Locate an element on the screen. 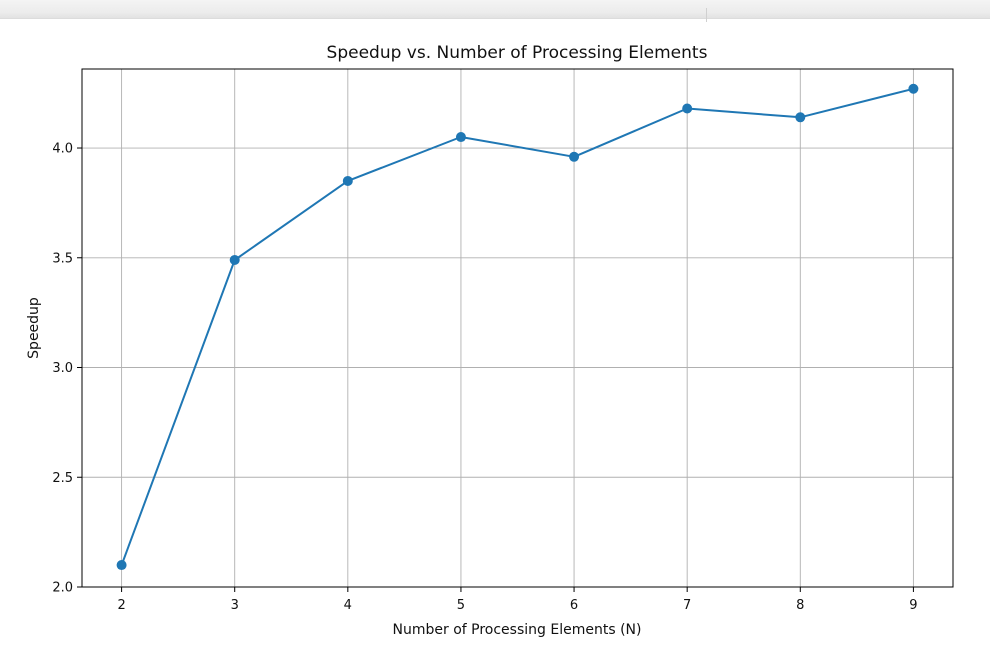  x-axis-label: Number of Processing Elements (N) is located at coordinates (517, 630).